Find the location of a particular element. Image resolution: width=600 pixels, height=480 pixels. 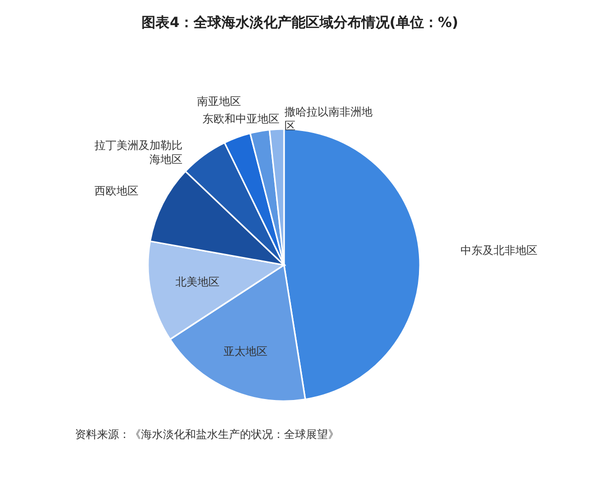

slice-label: 亚太地区 is located at coordinates (245, 351).